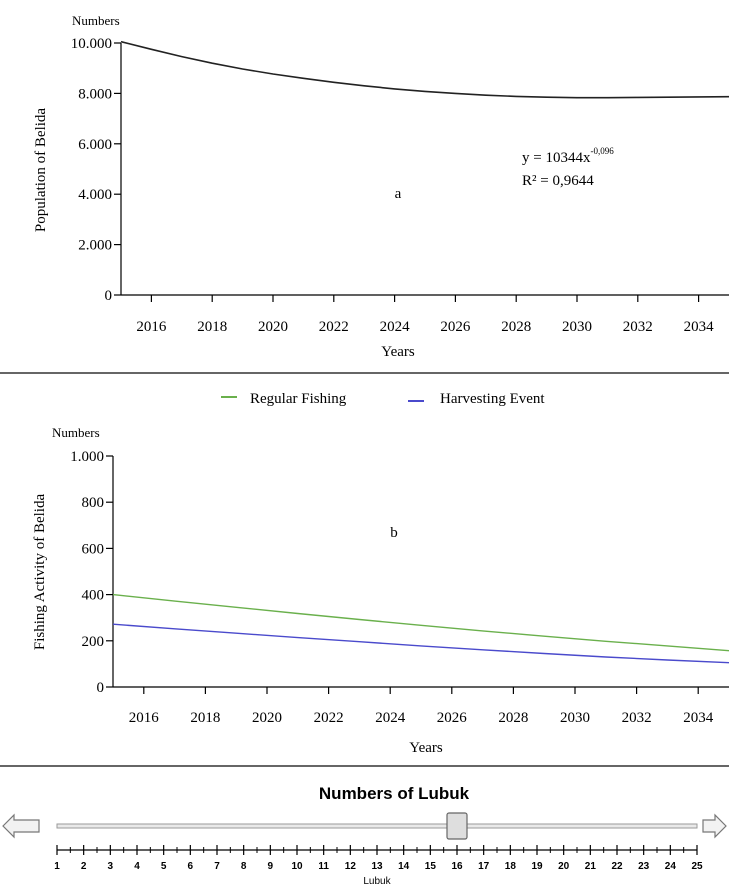 The height and width of the screenshot is (892, 729). What do you see at coordinates (426, 748) in the screenshot?
I see `chart-b-x-axis-label: Years` at bounding box center [426, 748].